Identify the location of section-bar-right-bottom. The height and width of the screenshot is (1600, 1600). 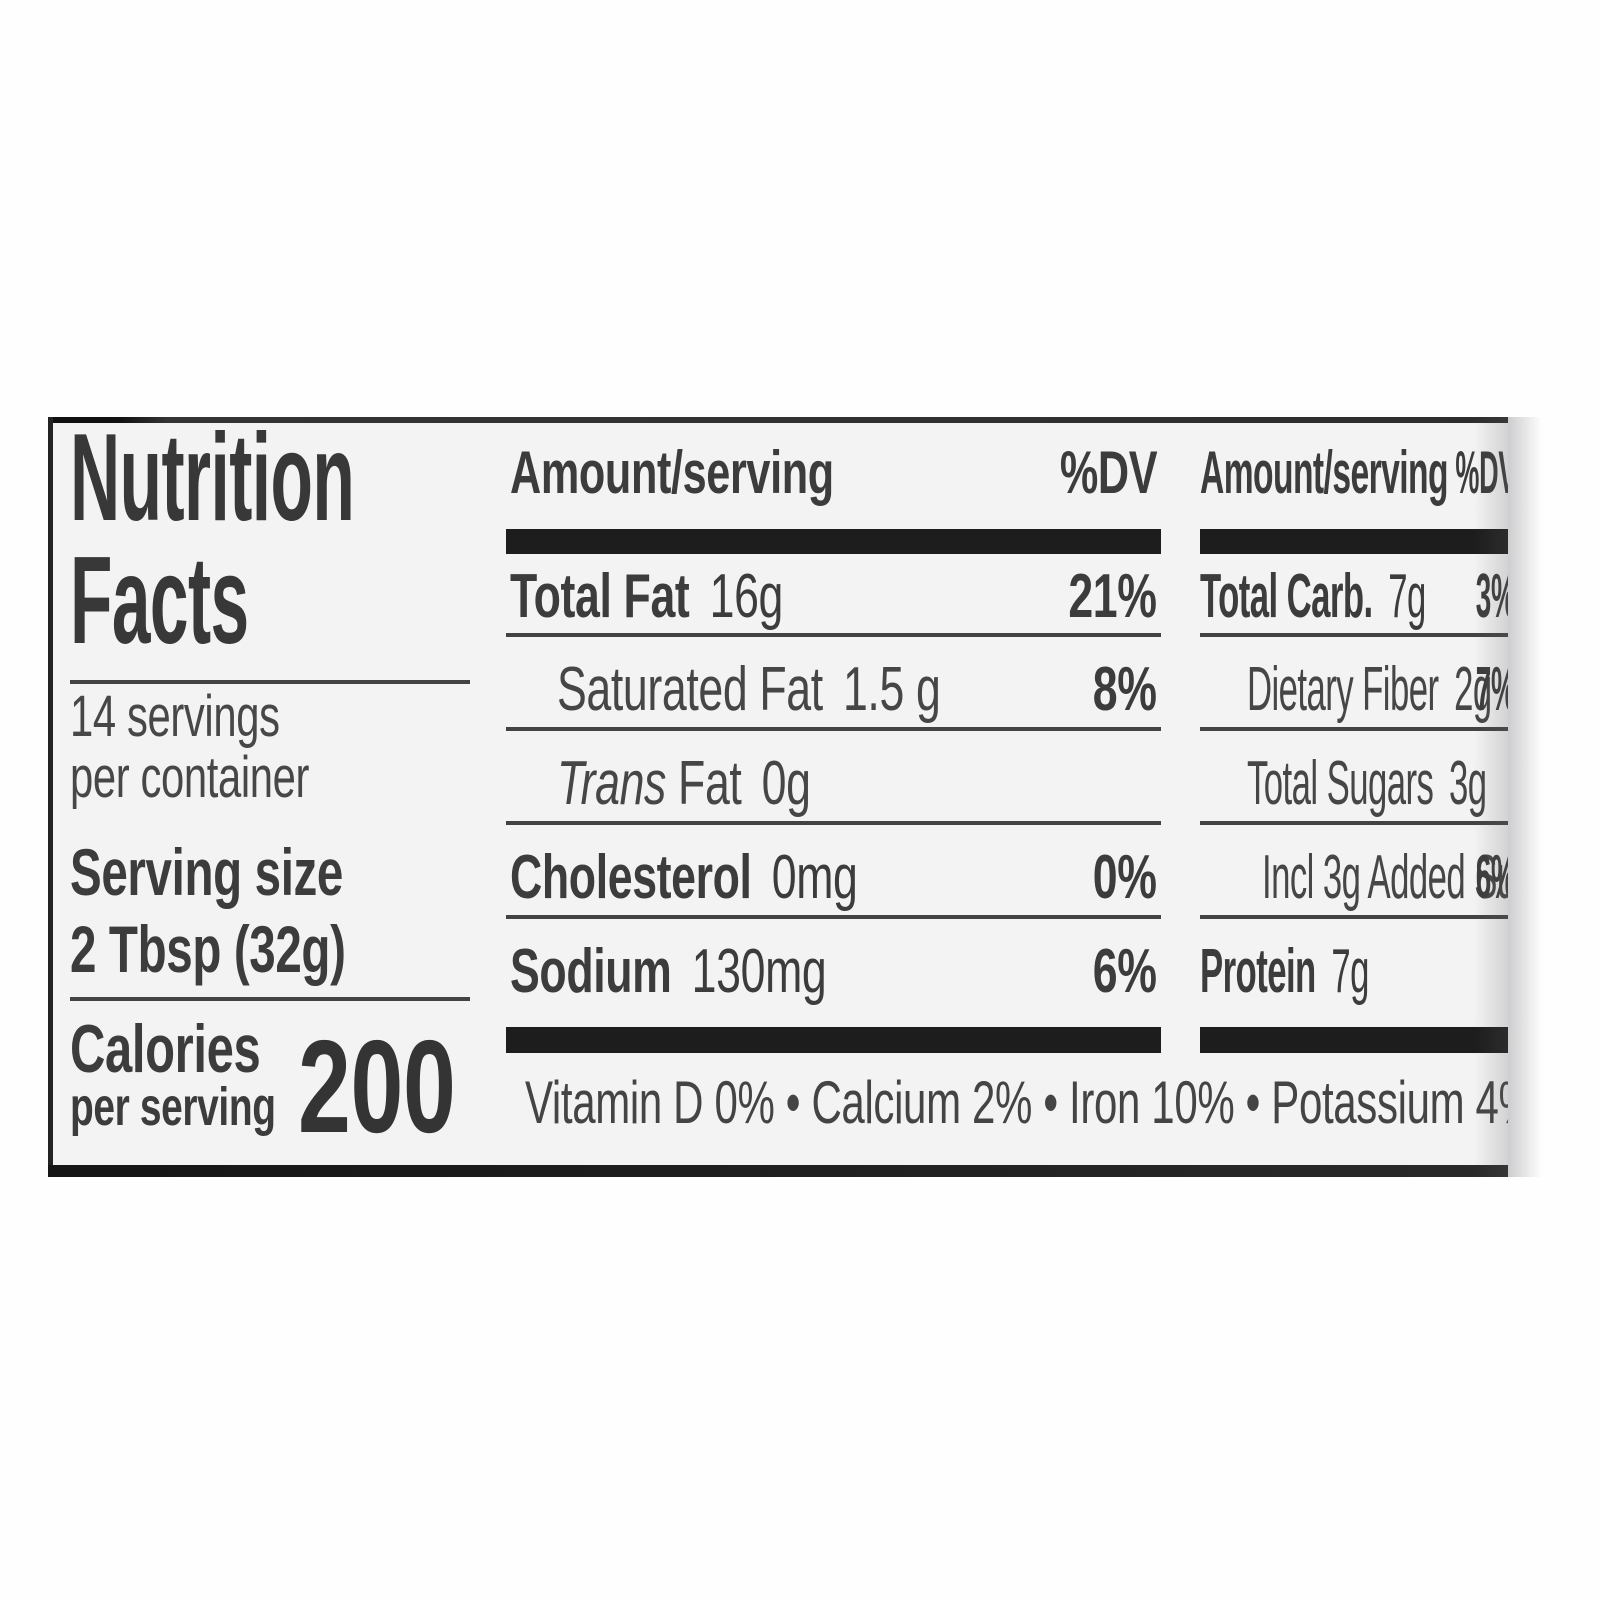
(1354, 1040).